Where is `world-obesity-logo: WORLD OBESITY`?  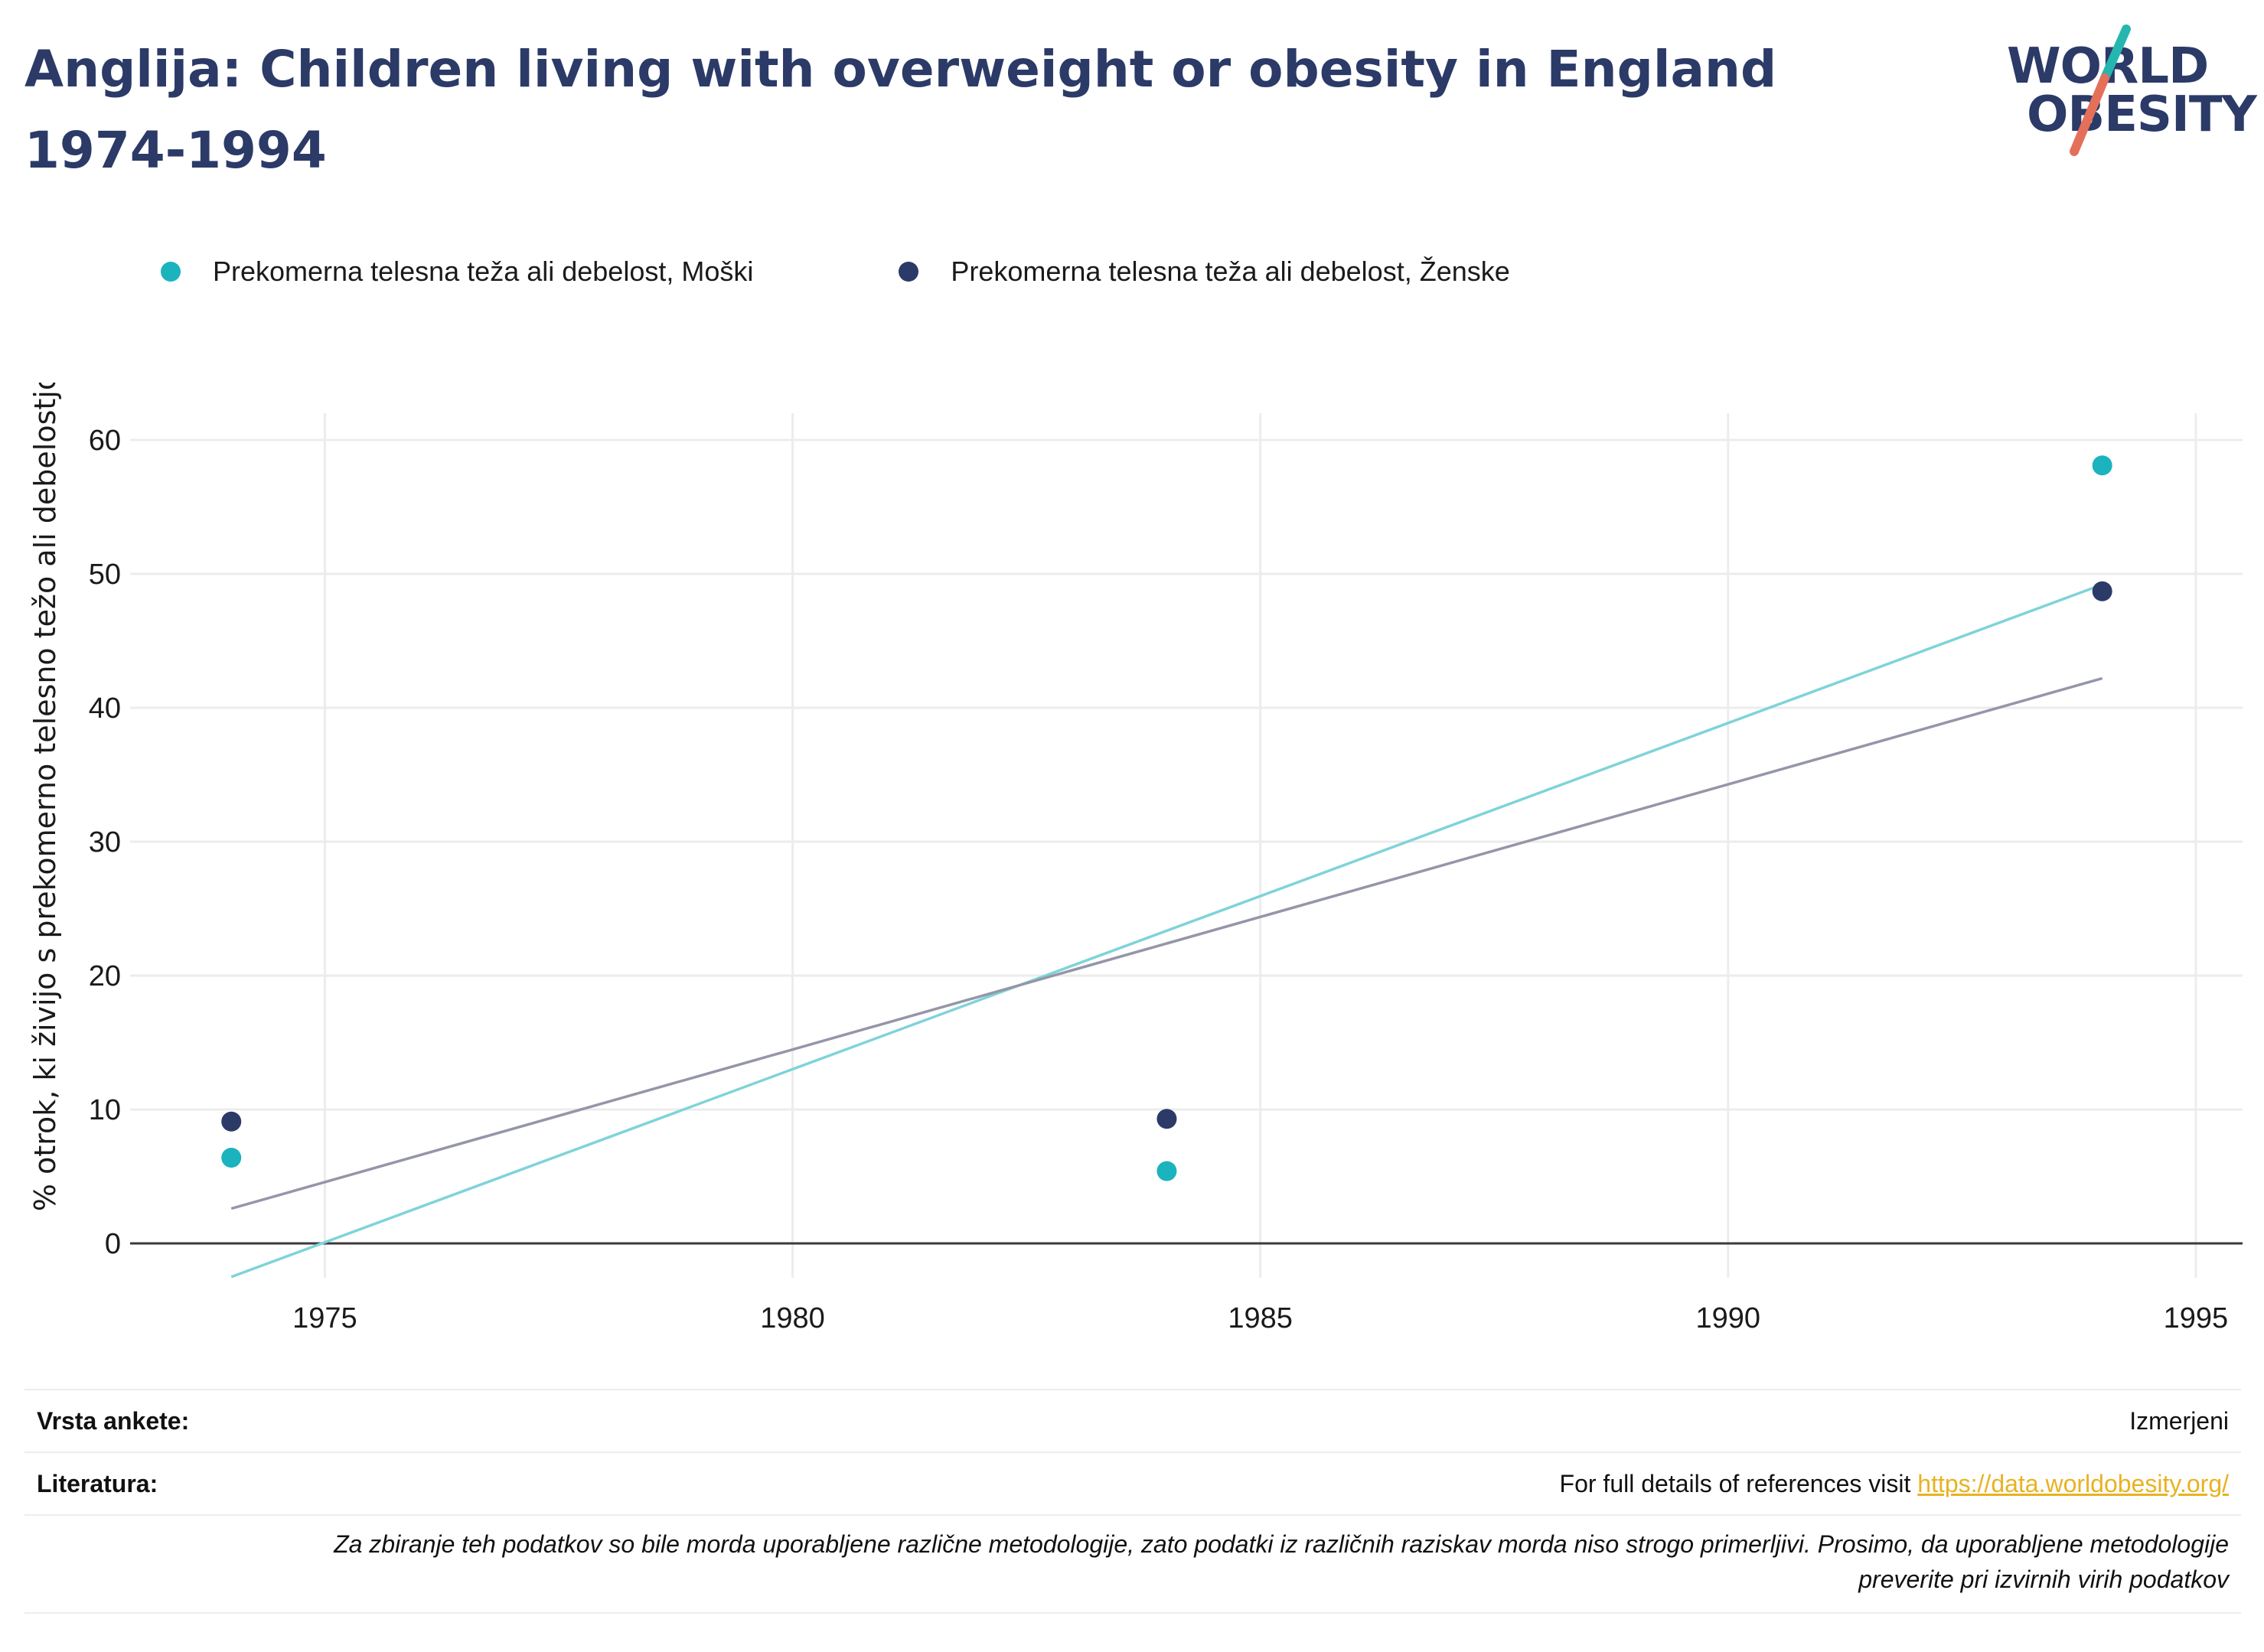 world-obesity-logo: WORLD OBESITY is located at coordinates (2123, 92).